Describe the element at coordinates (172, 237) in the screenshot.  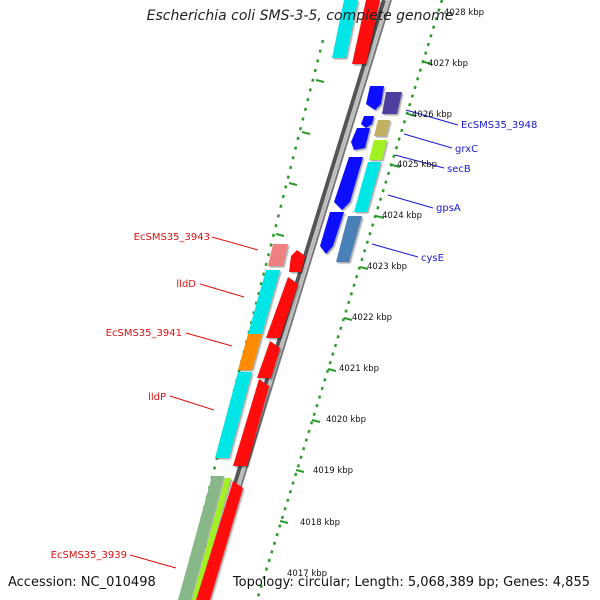
I see `gene-label: EcSMS35_3943` at that location.